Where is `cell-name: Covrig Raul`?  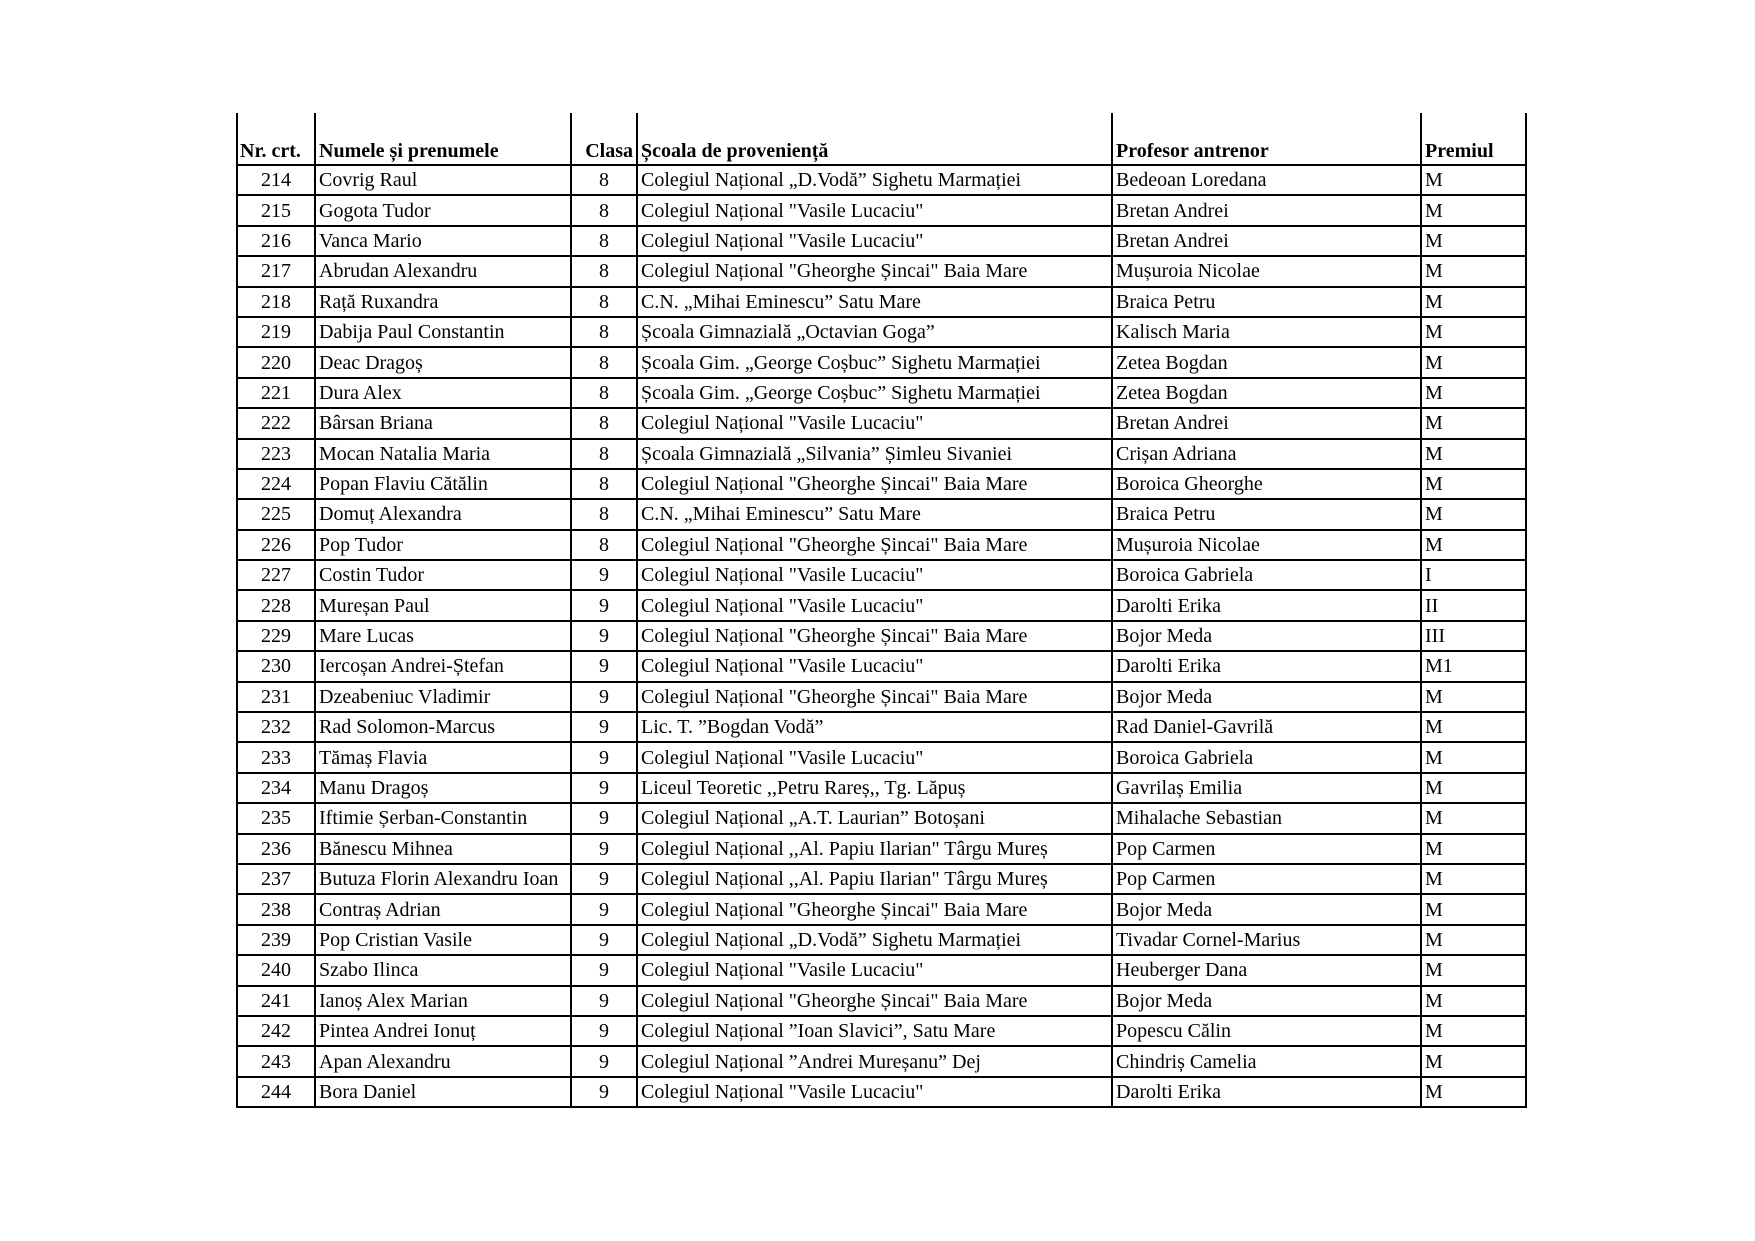
cell-name: Covrig Raul is located at coordinates (443, 181).